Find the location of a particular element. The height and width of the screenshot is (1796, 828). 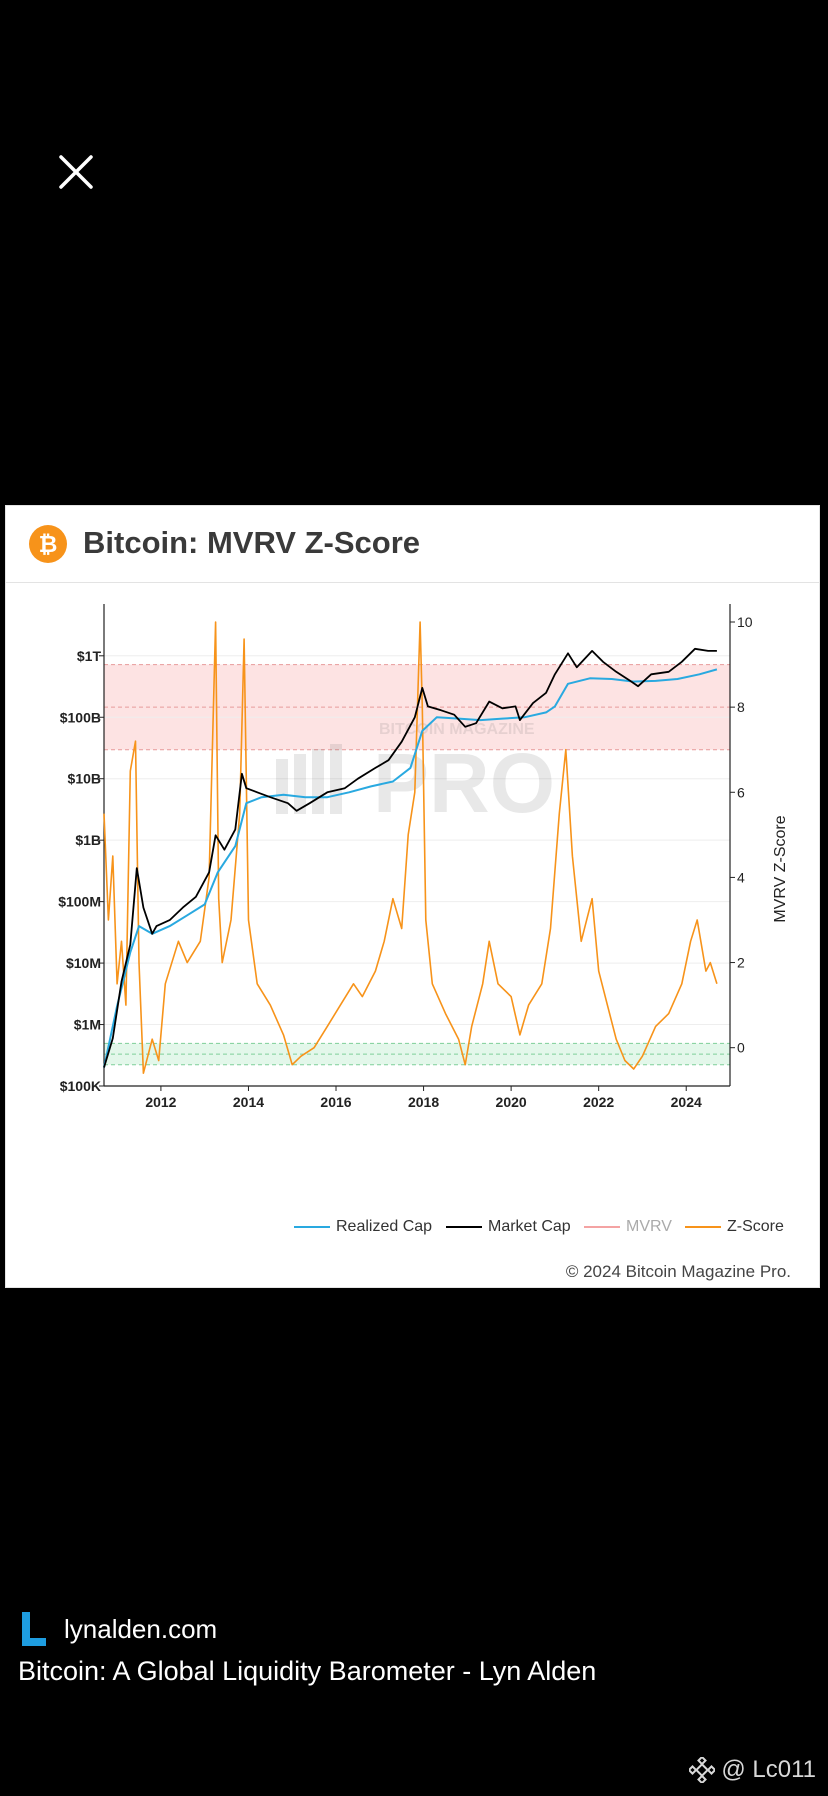

close-button is located at coordinates (76, 172).